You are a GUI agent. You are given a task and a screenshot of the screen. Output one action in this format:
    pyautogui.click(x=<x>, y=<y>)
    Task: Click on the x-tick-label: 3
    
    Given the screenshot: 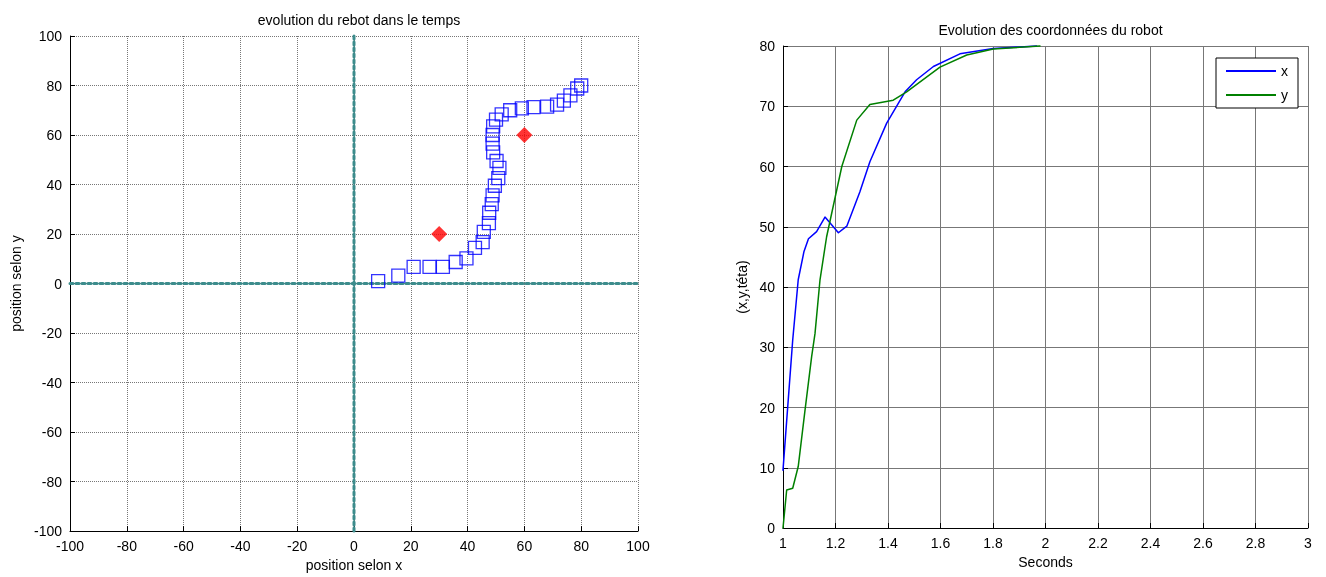 What is the action you would take?
    pyautogui.click(x=1308, y=543)
    